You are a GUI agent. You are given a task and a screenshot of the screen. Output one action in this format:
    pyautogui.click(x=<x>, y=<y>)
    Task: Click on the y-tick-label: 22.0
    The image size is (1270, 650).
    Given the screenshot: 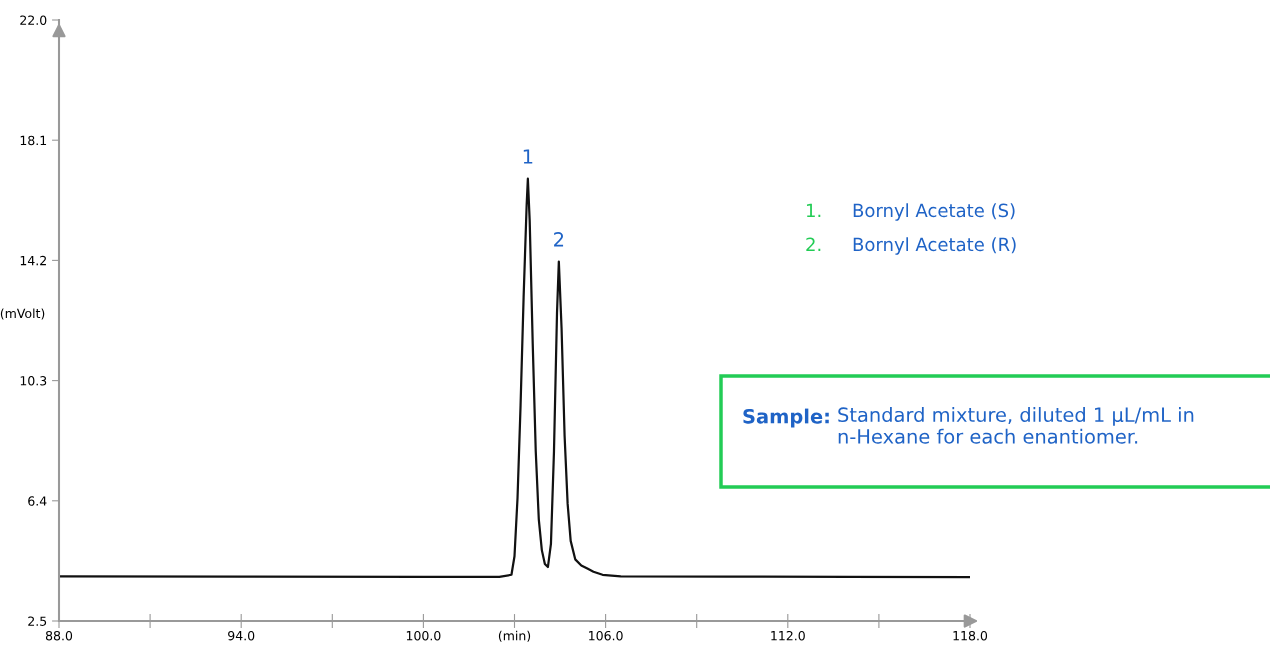 What is the action you would take?
    pyautogui.click(x=33, y=20)
    